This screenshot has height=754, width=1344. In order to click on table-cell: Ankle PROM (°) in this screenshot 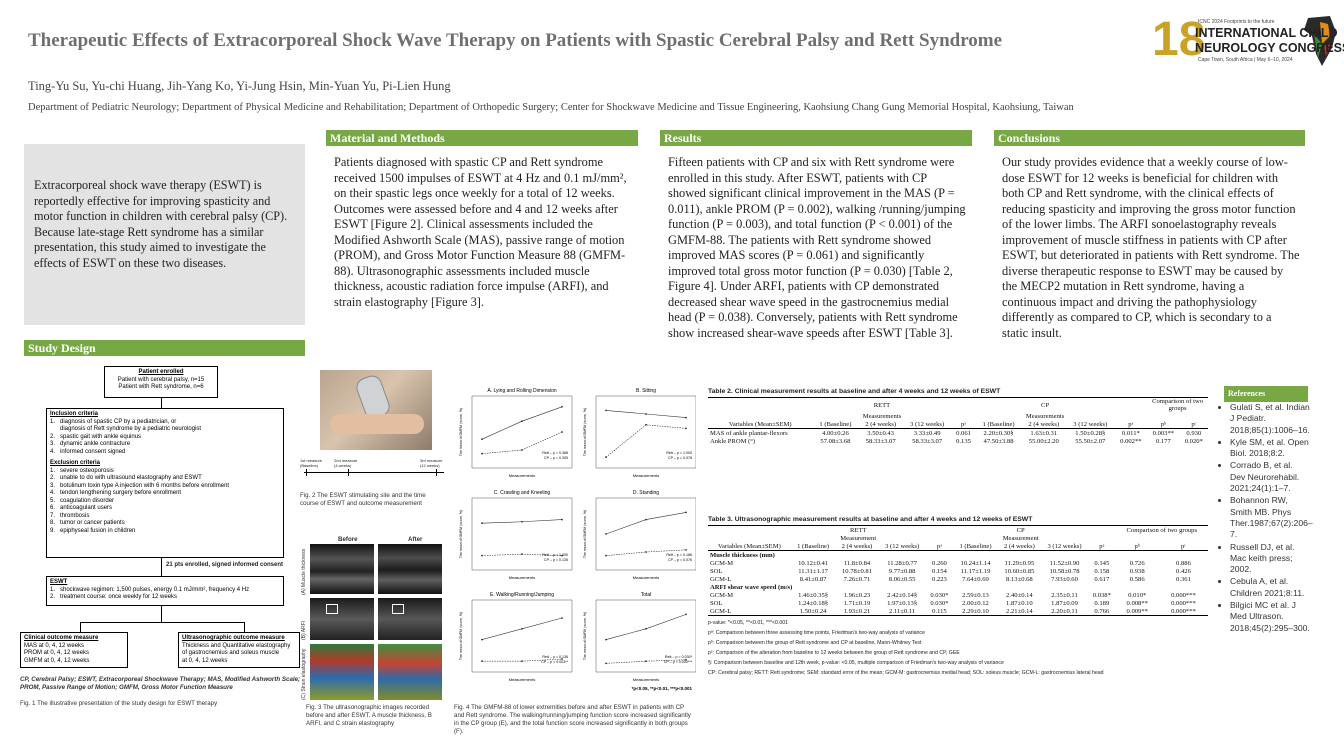, I will do `click(733, 441)`.